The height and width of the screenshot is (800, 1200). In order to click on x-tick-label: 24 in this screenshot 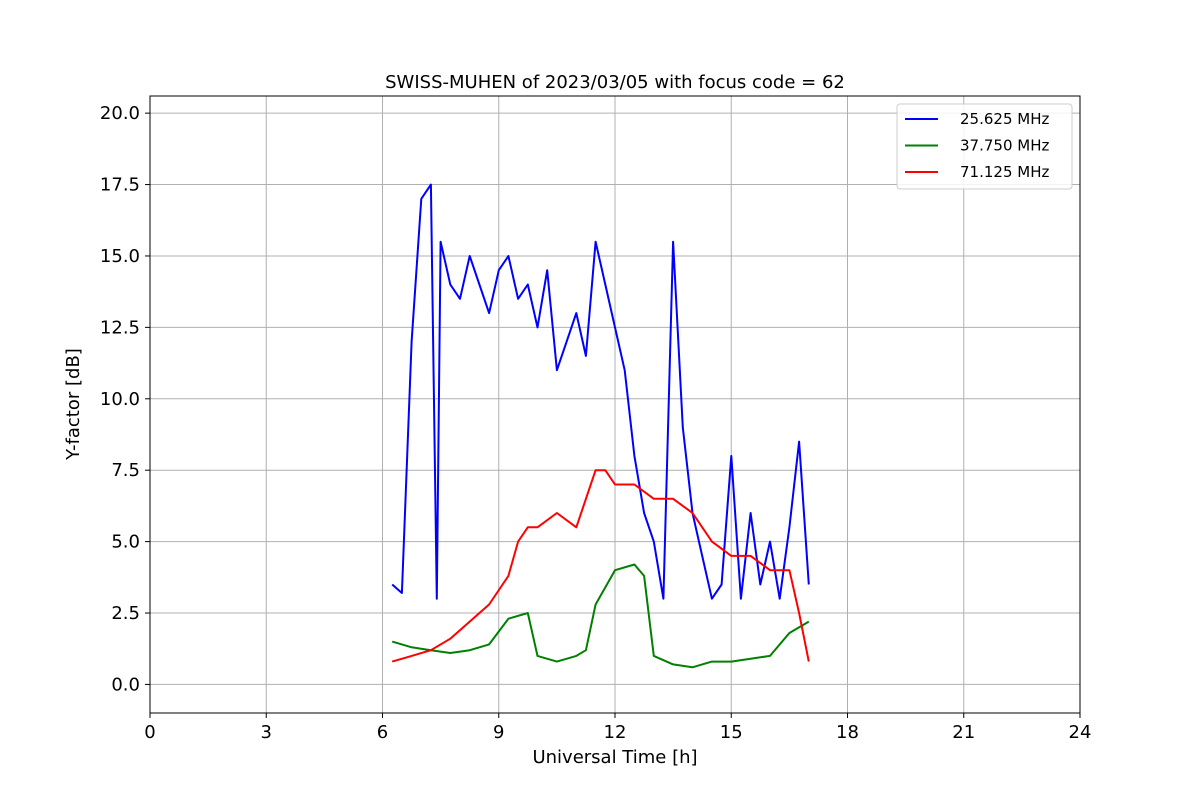, I will do `click(1080, 732)`.